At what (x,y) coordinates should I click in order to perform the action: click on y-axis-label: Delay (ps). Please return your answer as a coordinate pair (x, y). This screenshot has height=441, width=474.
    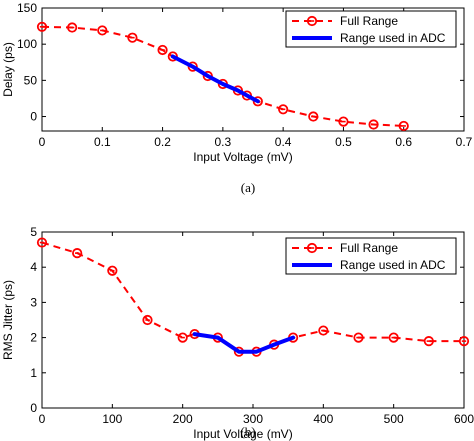
    Looking at the image, I should click on (8, 69).